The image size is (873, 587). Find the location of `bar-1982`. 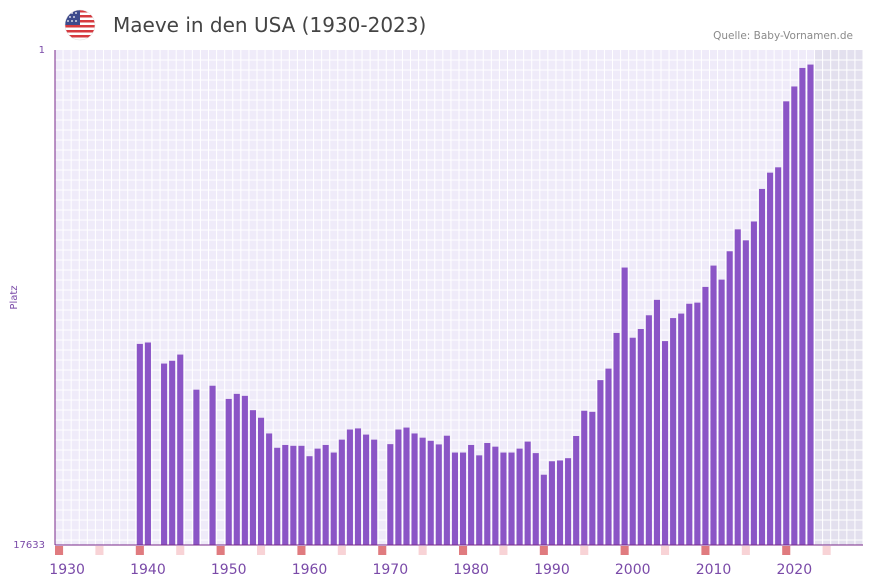

bar-1982 is located at coordinates (487, 494).